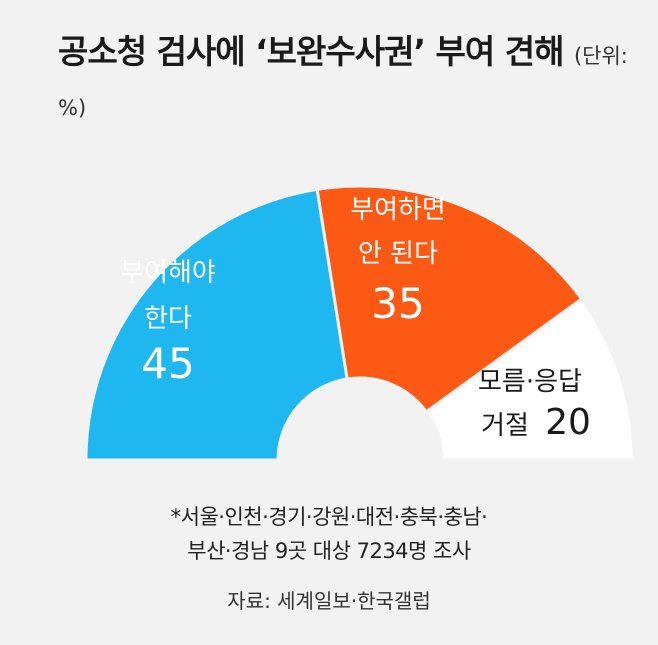  I want to click on survey-note-line2: 부산·경남 9곳 대상 7234명 조사, so click(329, 551).